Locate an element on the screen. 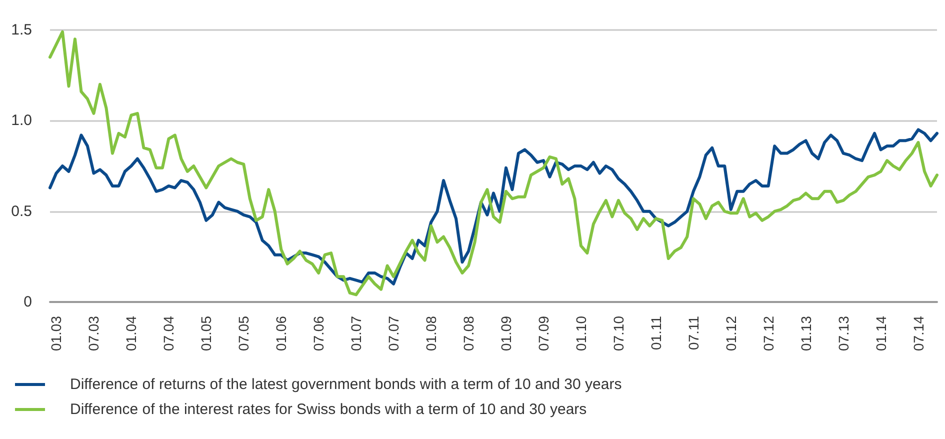 This screenshot has width=945, height=439. x-tick-label: 07.09 is located at coordinates (543, 334).